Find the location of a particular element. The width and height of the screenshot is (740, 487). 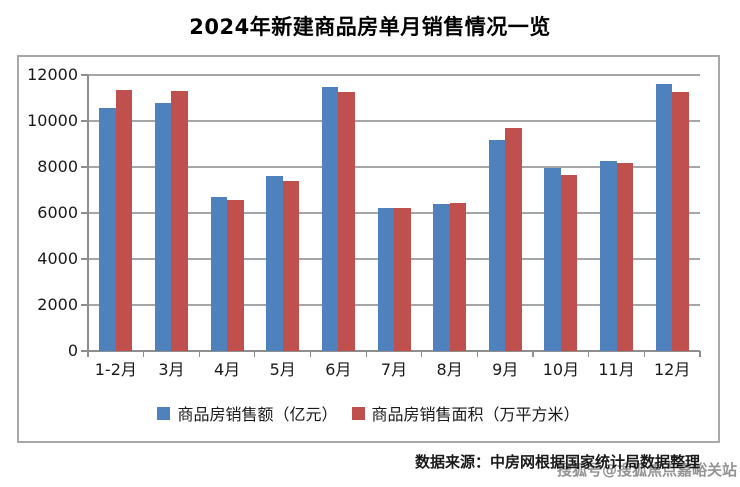

bar-商品房销售面积（万平方米）-4月 is located at coordinates (235, 275).